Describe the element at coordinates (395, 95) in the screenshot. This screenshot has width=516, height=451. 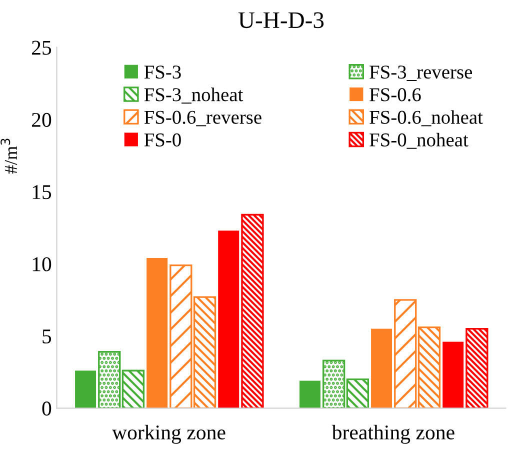
I see `legend-label: FS-0.6` at that location.